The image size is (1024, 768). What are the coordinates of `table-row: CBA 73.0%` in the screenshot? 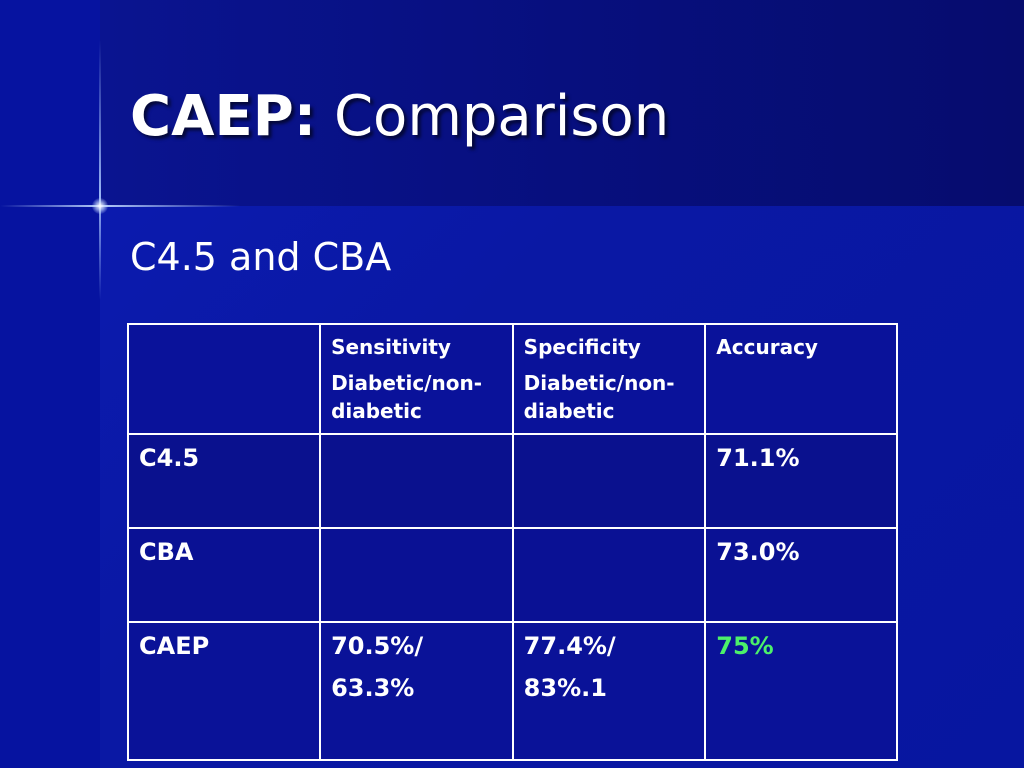 It's located at (512, 575).